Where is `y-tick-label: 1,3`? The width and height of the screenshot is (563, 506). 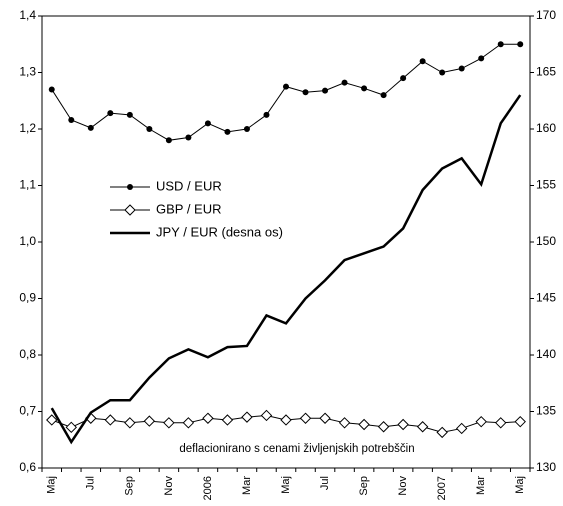
y-tick-label: 1,3 is located at coordinates (27, 72).